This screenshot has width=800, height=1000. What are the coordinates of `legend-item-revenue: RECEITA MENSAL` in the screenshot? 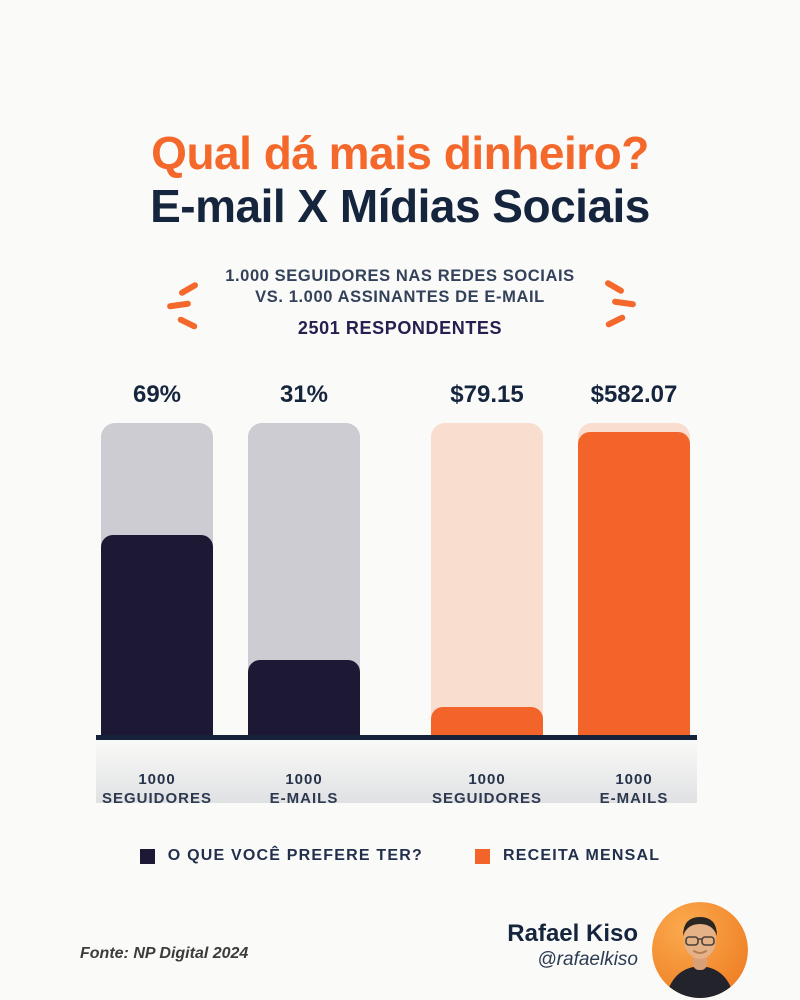 It's located at (567, 856).